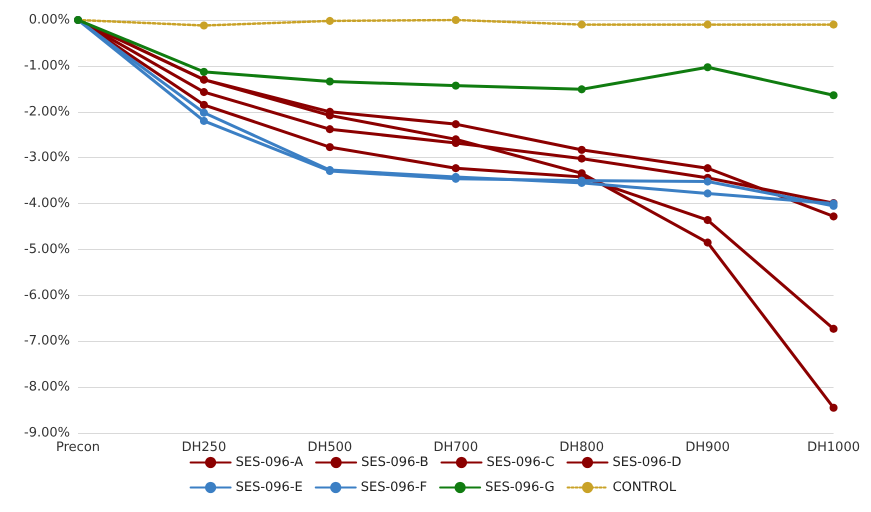 This screenshot has height=512, width=871. I want to click on x-tick-label: Precon, so click(78, 447).